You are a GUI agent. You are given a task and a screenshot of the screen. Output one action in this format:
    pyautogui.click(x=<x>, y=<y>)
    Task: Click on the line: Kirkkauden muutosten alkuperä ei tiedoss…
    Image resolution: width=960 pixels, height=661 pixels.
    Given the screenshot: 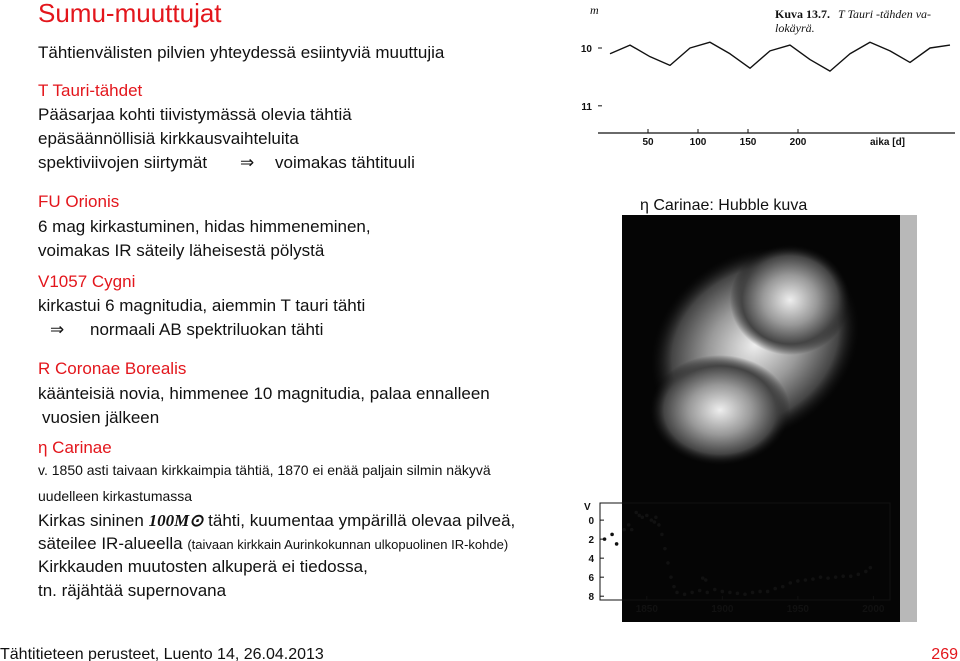 What is the action you would take?
    pyautogui.click(x=203, y=566)
    